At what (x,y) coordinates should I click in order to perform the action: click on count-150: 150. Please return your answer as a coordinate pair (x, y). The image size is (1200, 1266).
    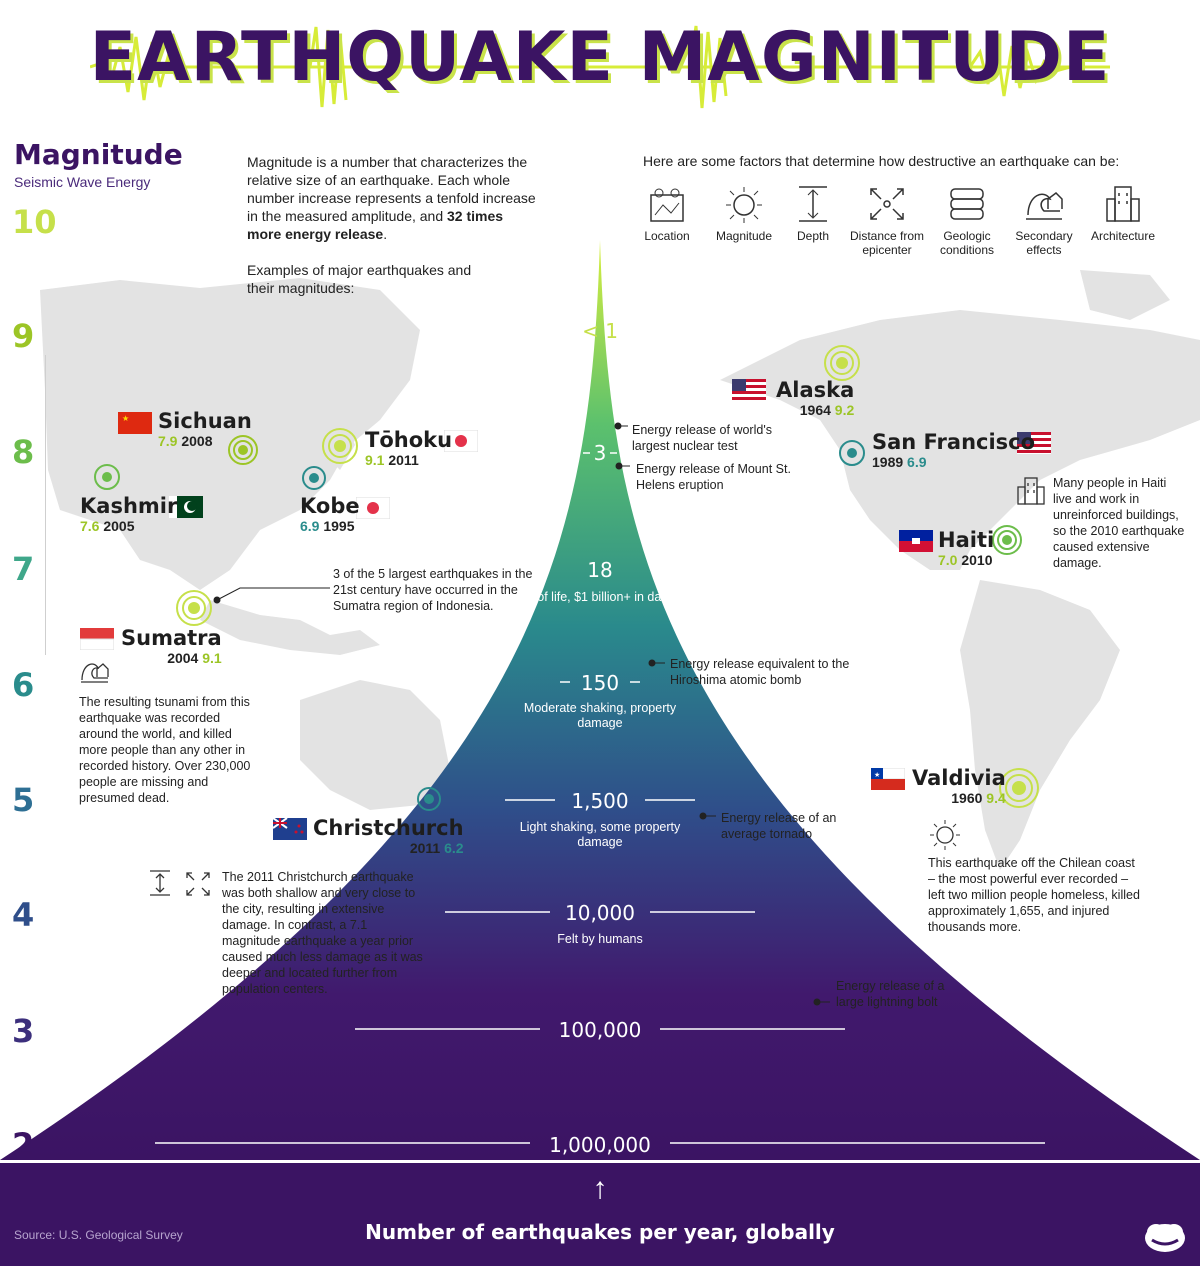
    Looking at the image, I should click on (600, 683).